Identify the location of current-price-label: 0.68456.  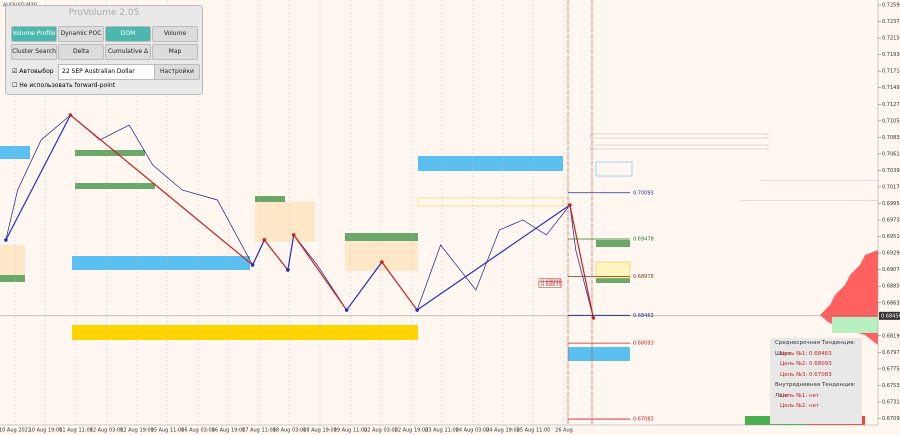
(890, 316).